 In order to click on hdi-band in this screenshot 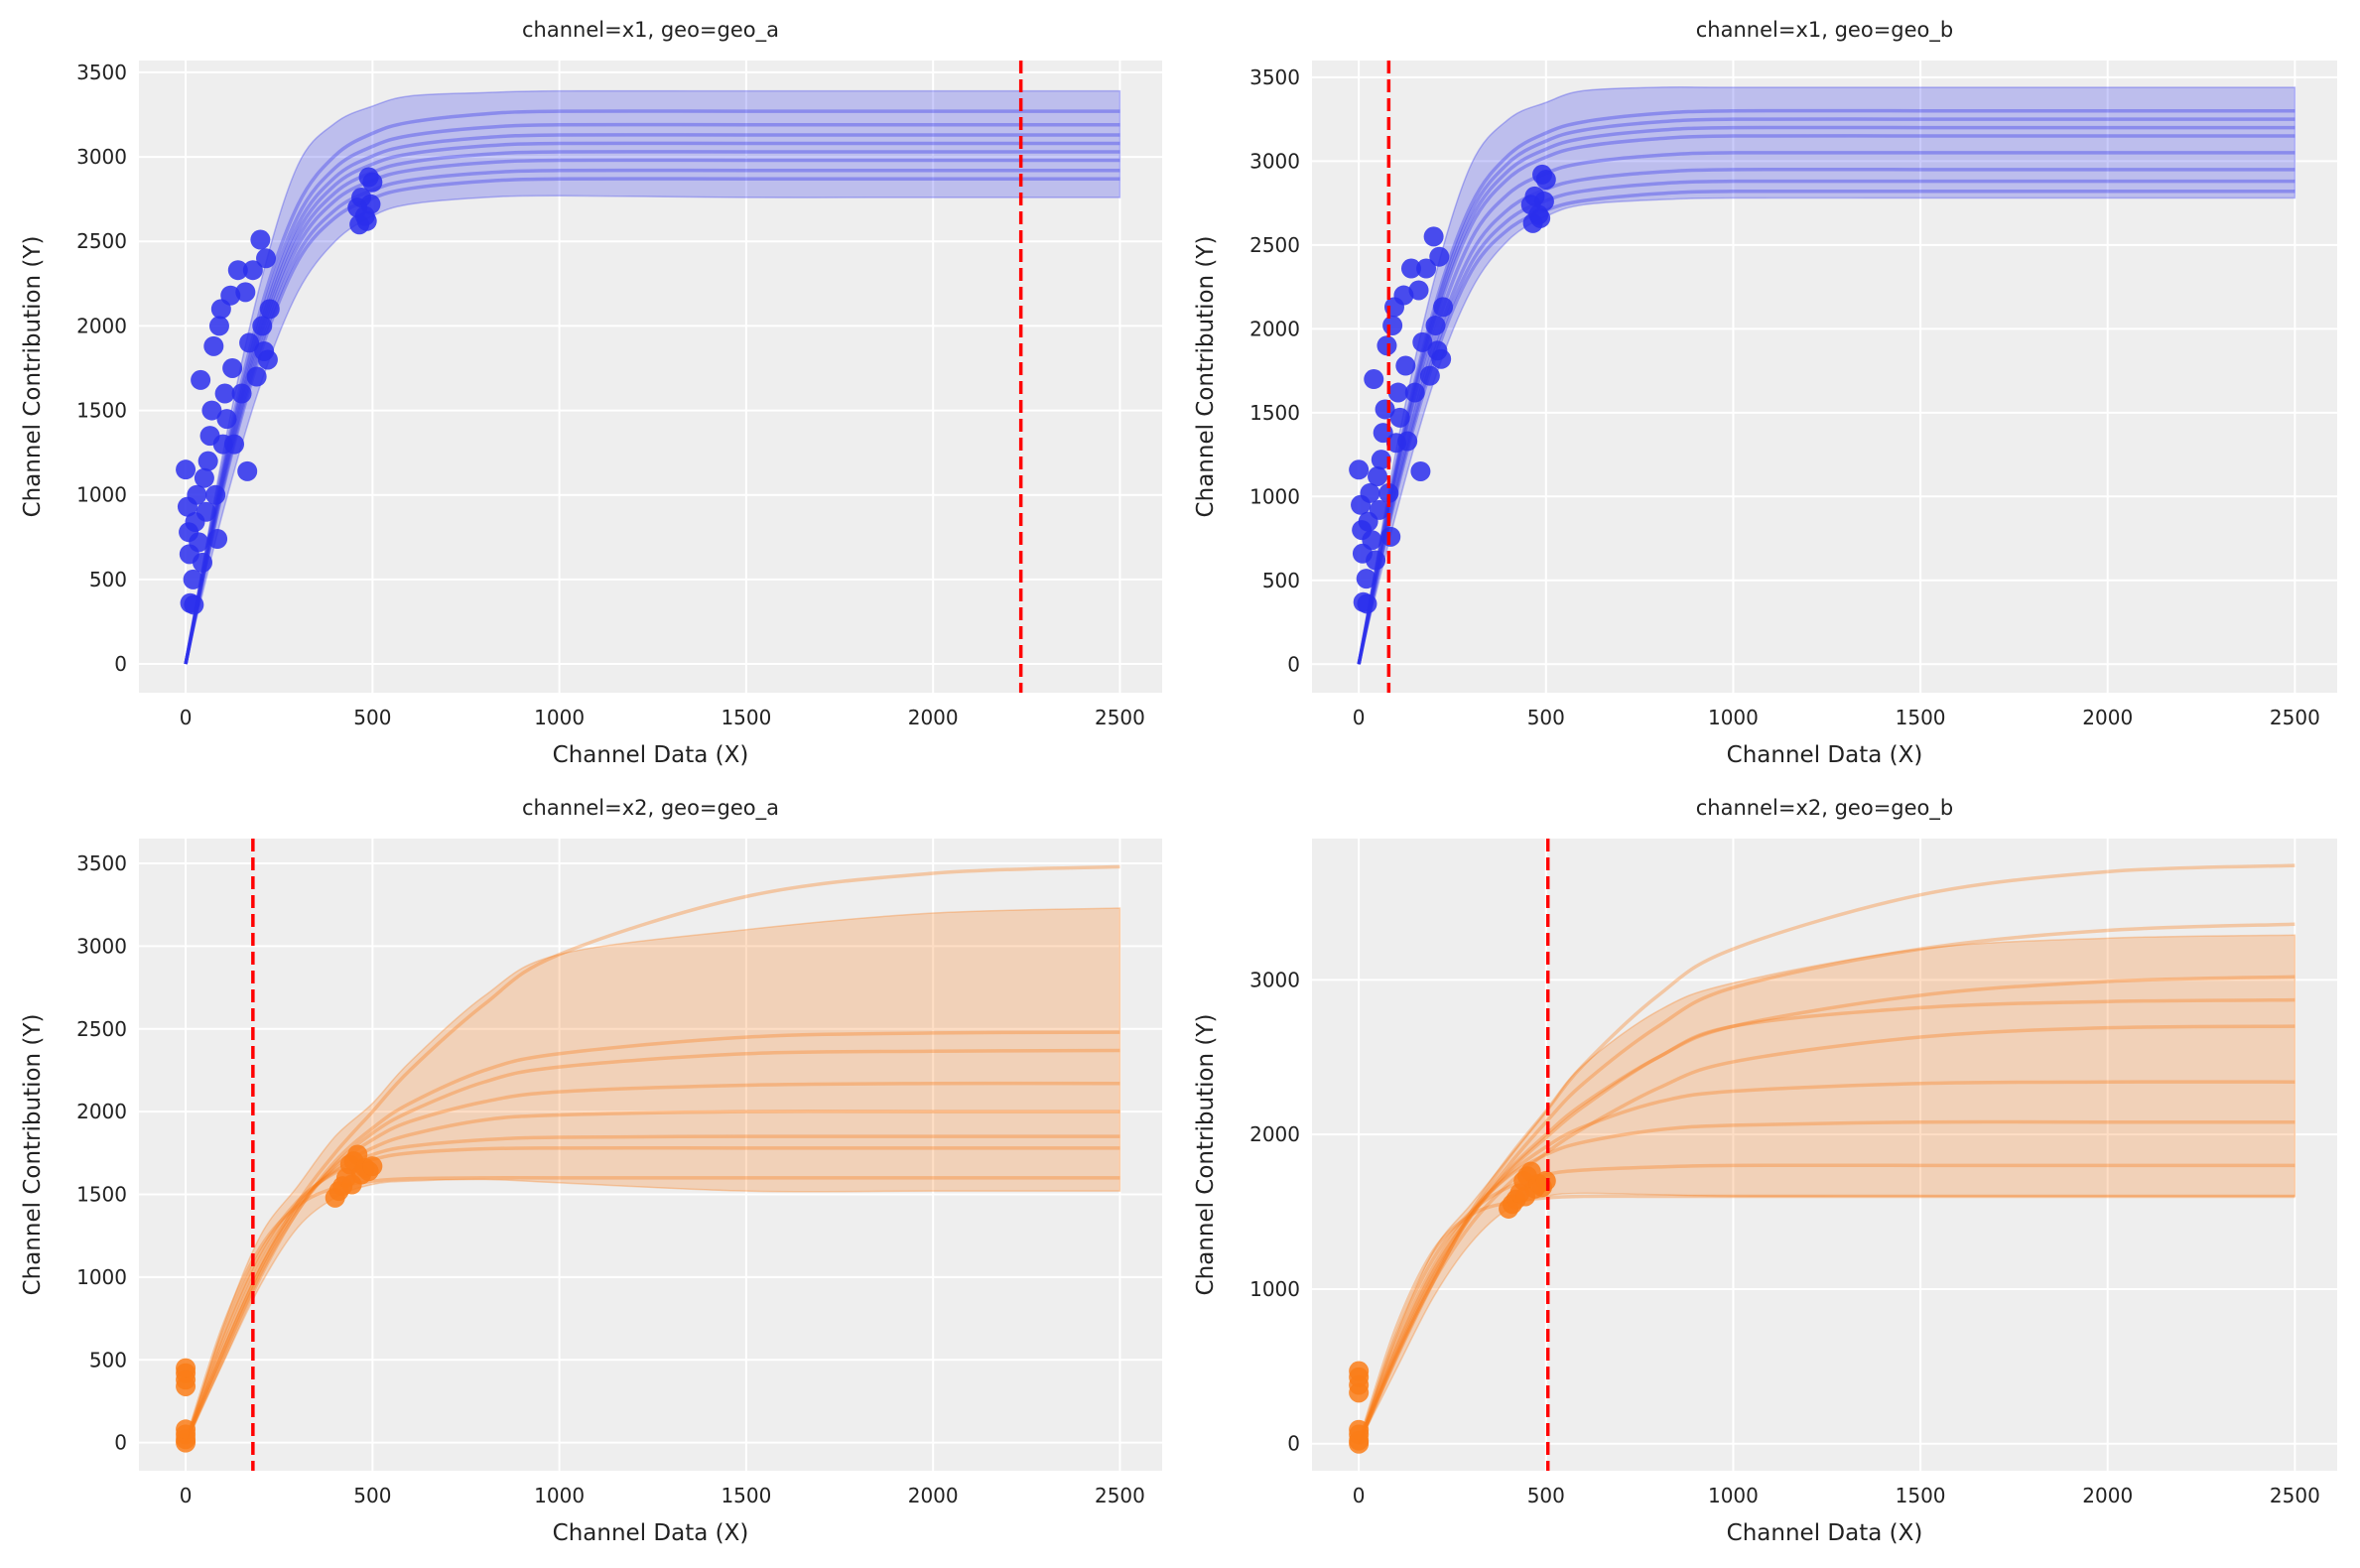, I will do `click(1827, 375)`.